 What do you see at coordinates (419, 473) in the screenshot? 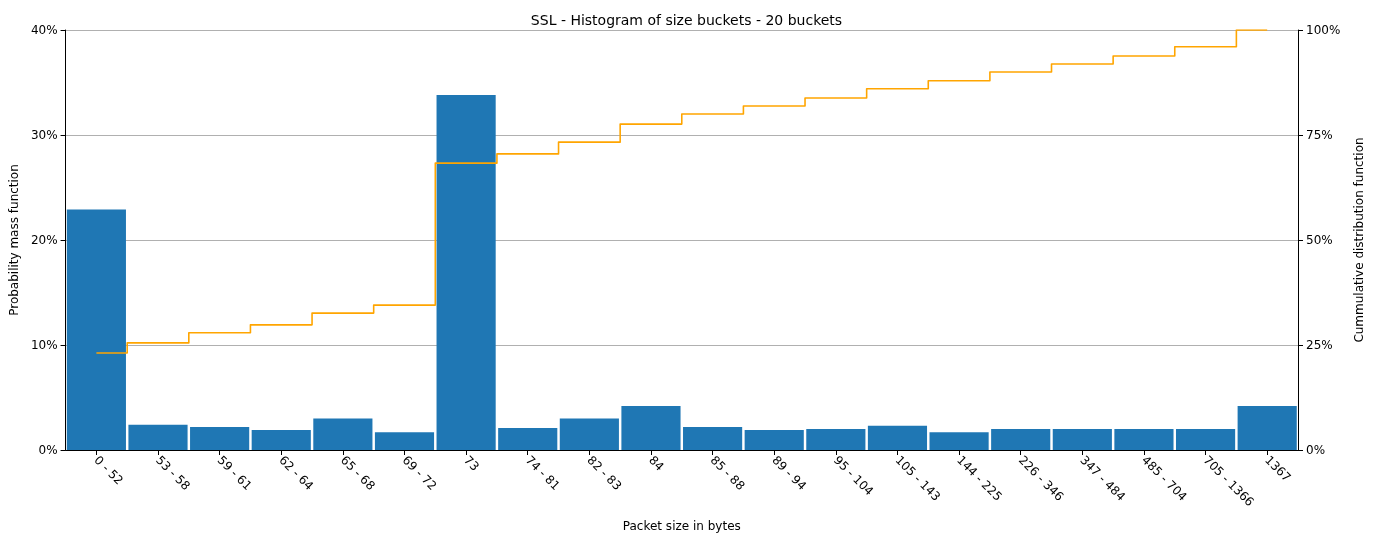
I see `x-tick-label: 69 - 72` at bounding box center [419, 473].